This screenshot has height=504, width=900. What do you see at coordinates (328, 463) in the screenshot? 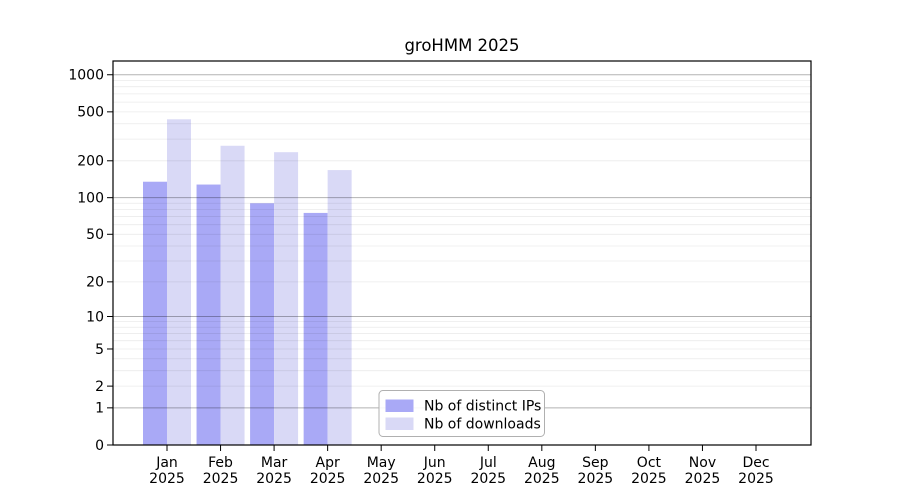
I see `x-tick-label-month: Apr` at bounding box center [328, 463].